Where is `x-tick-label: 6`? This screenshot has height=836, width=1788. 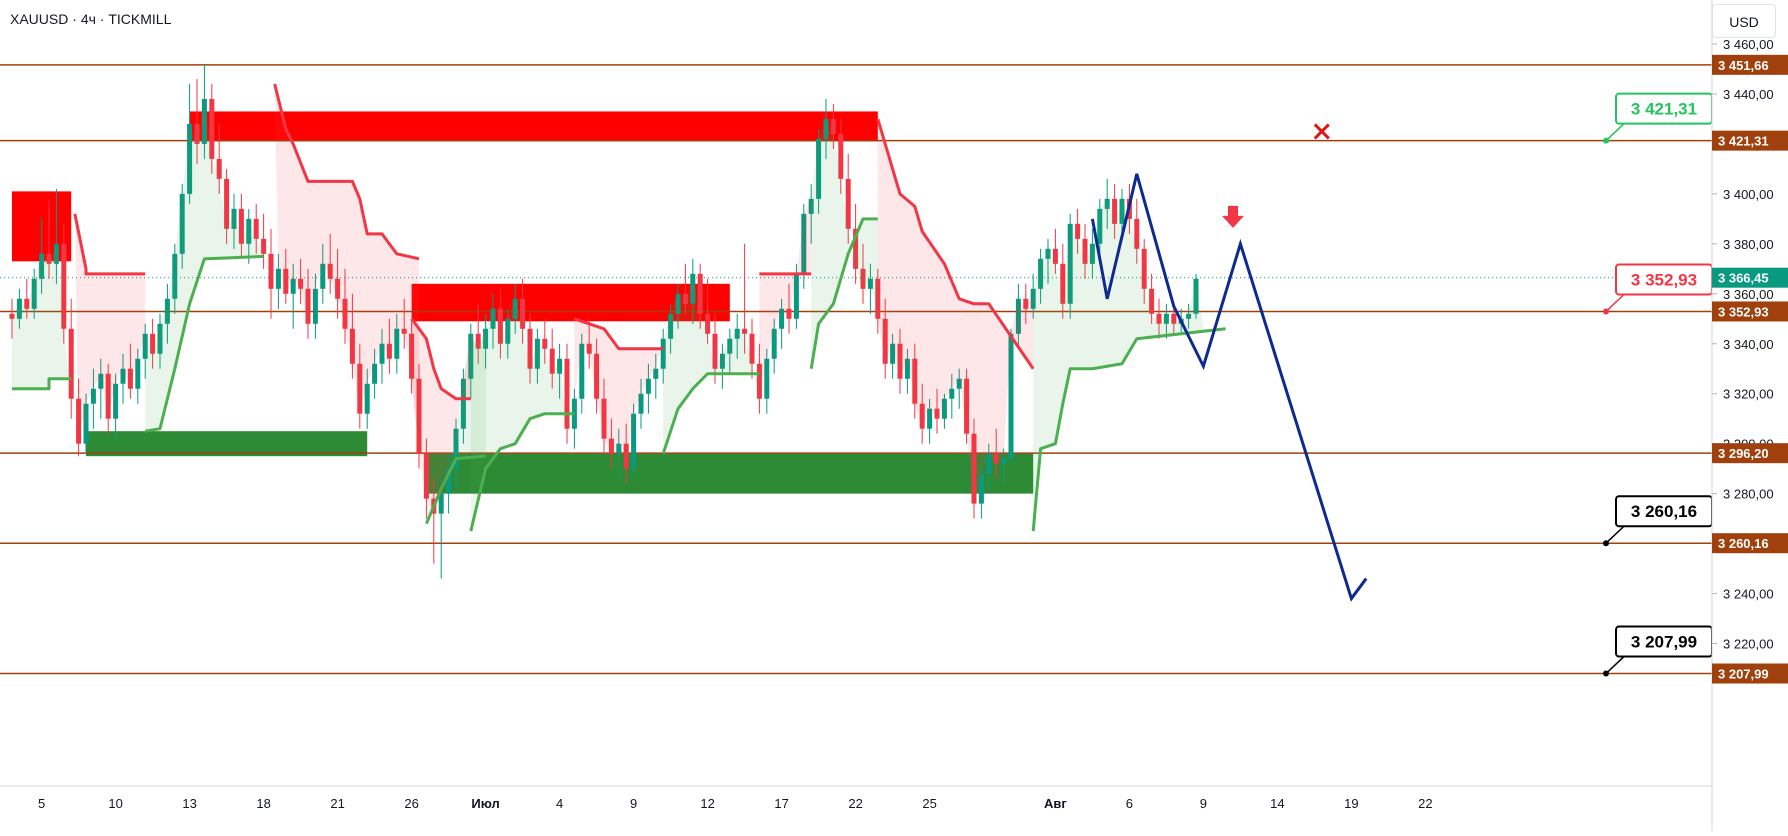
x-tick-label: 6 is located at coordinates (1129, 803).